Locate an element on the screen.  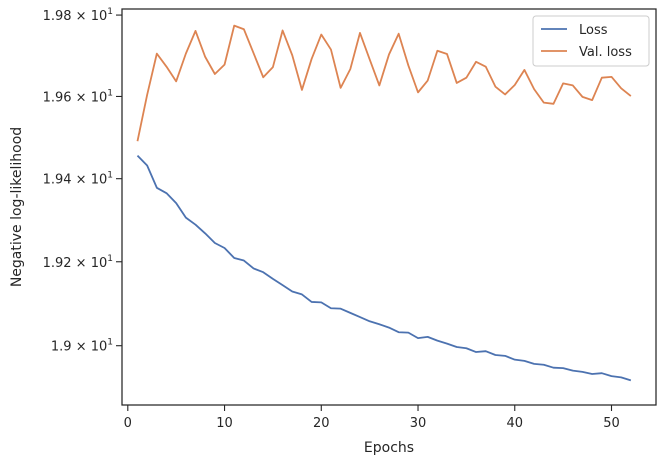
y-tick-label: 1.9 × 10¹ is located at coordinates (82, 346).